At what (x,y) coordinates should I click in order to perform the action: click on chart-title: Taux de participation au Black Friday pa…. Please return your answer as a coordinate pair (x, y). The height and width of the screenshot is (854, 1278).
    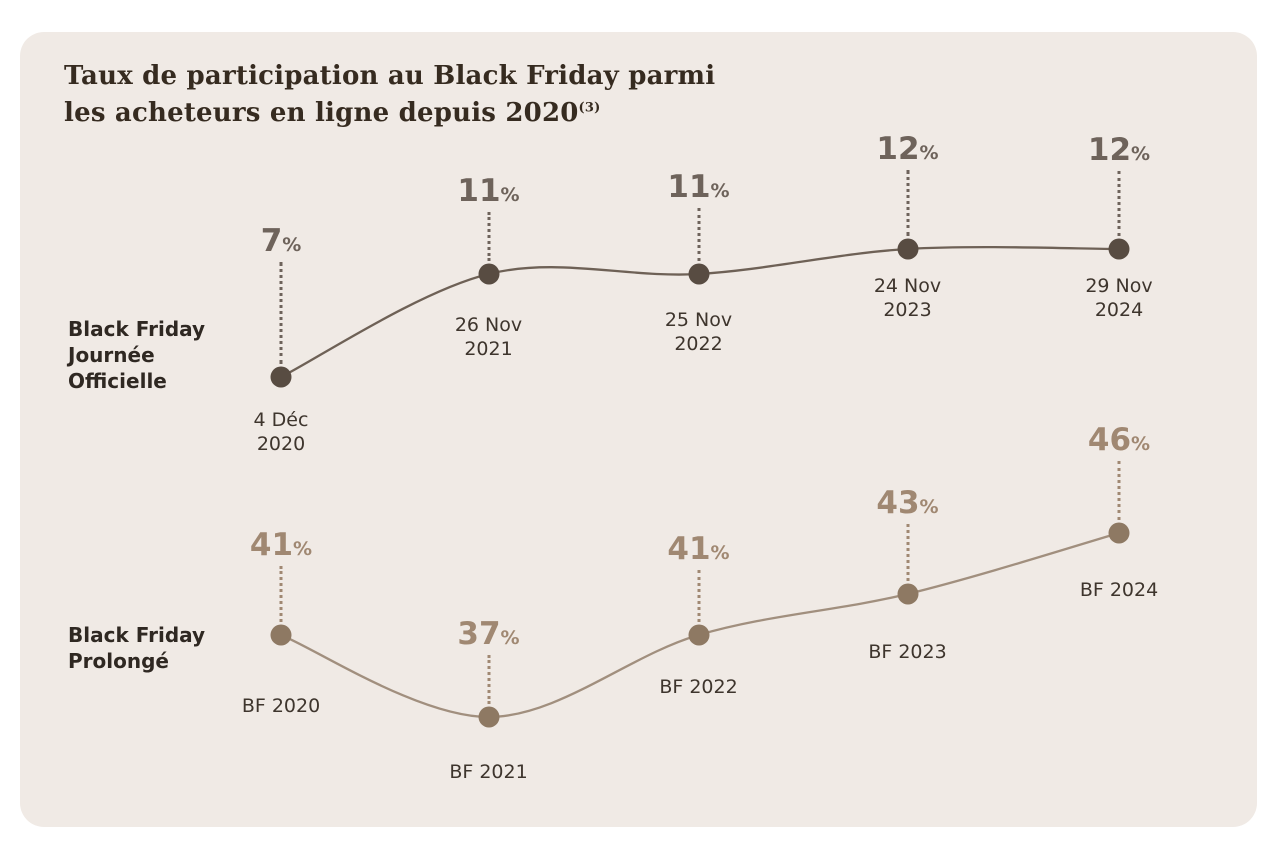
    Looking at the image, I should click on (389, 95).